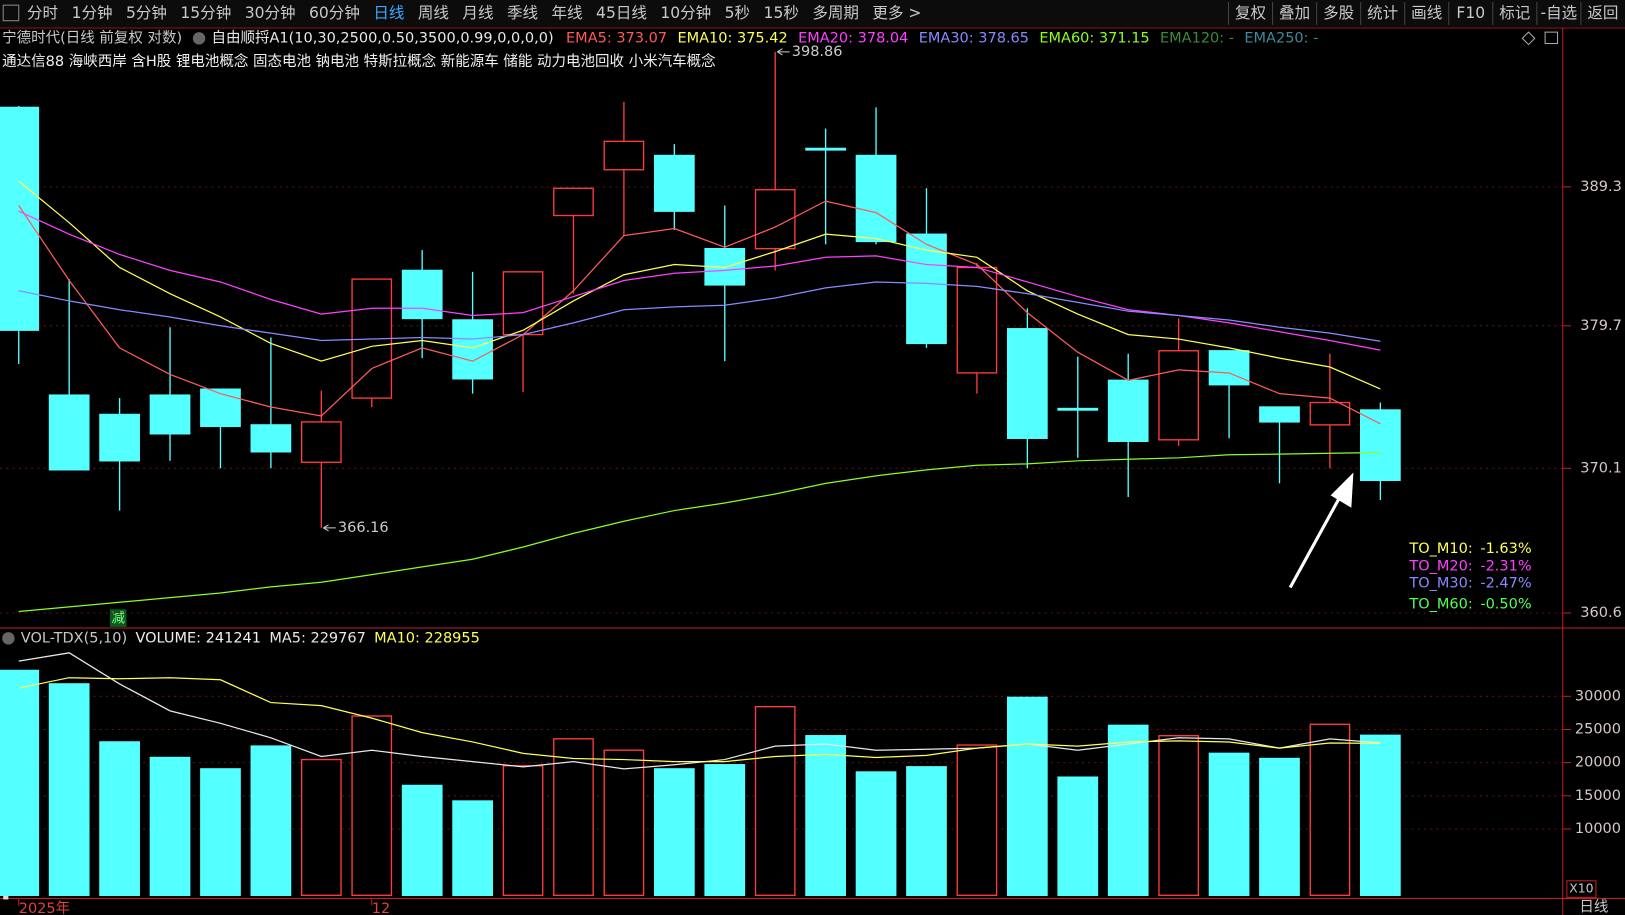  What do you see at coordinates (1528, 38) in the screenshot?
I see `diamond-icon` at bounding box center [1528, 38].